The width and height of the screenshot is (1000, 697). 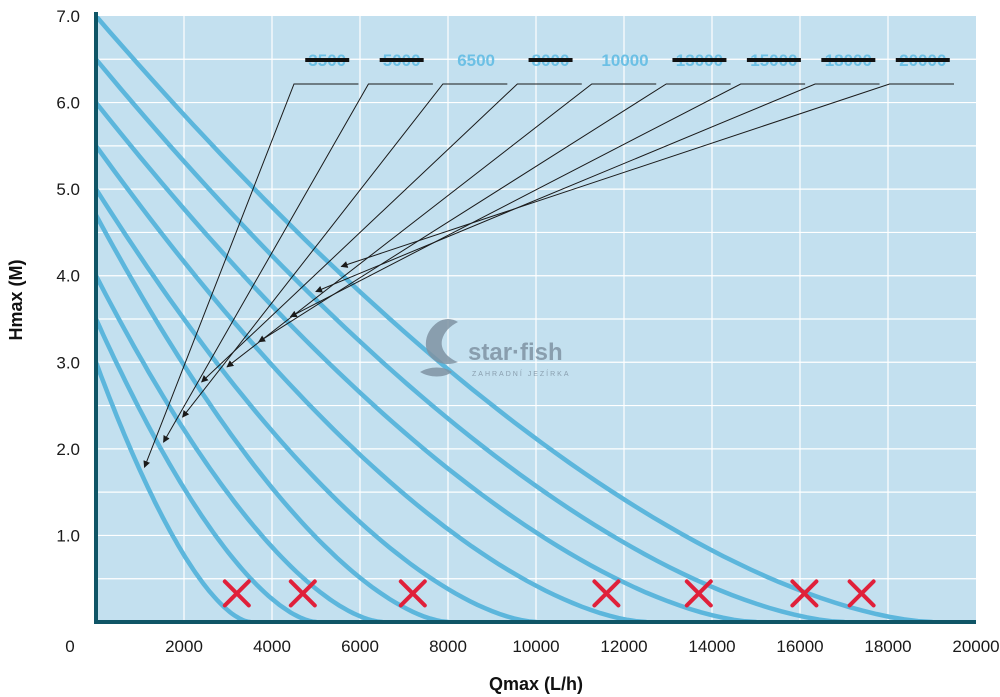 What do you see at coordinates (536, 684) in the screenshot?
I see `x-axis-title: Qmax (L/h)` at bounding box center [536, 684].